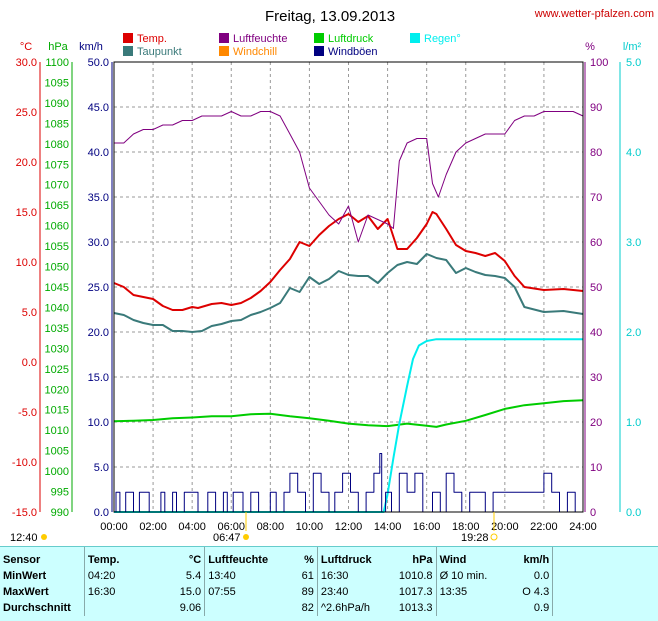 This screenshot has width=658, height=621. I want to click on series-line-taupunkt, so click(348, 293).